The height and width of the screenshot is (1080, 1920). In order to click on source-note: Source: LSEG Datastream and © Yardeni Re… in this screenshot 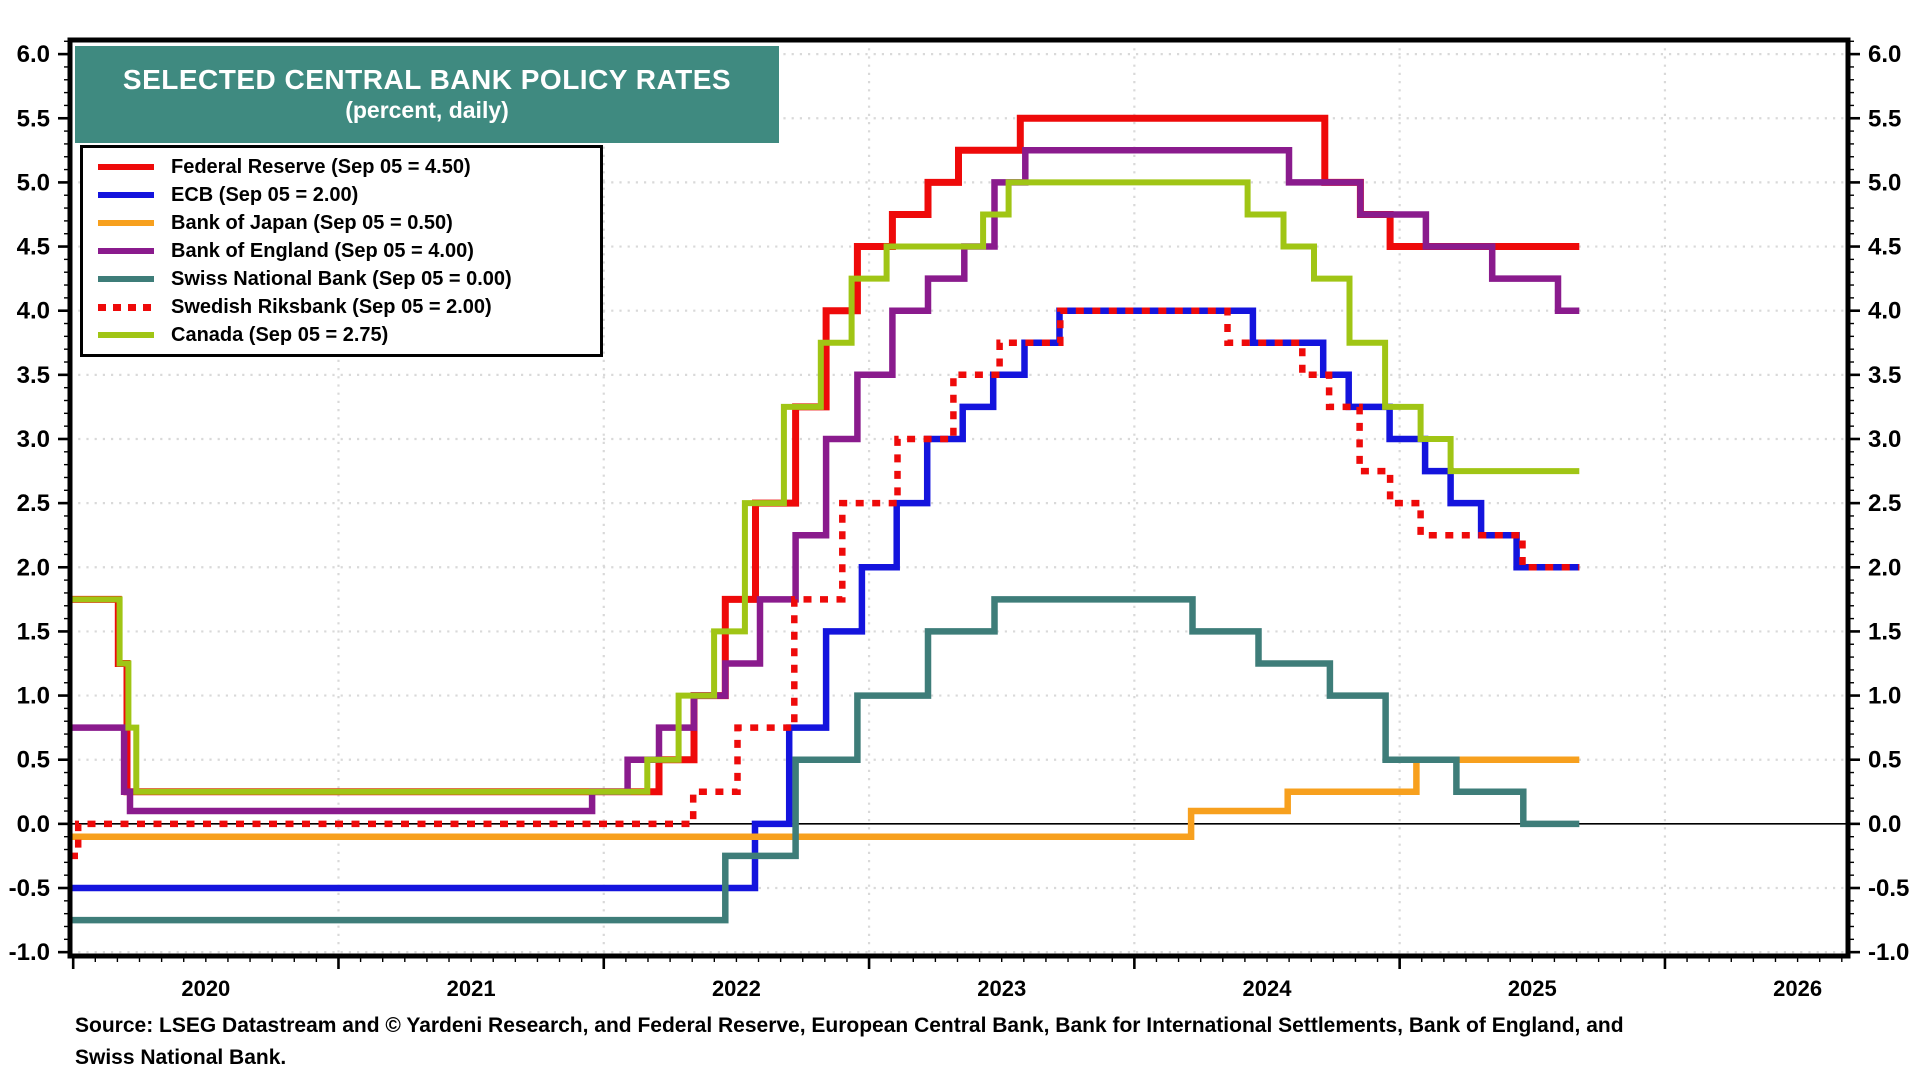, I will do `click(975, 1042)`.